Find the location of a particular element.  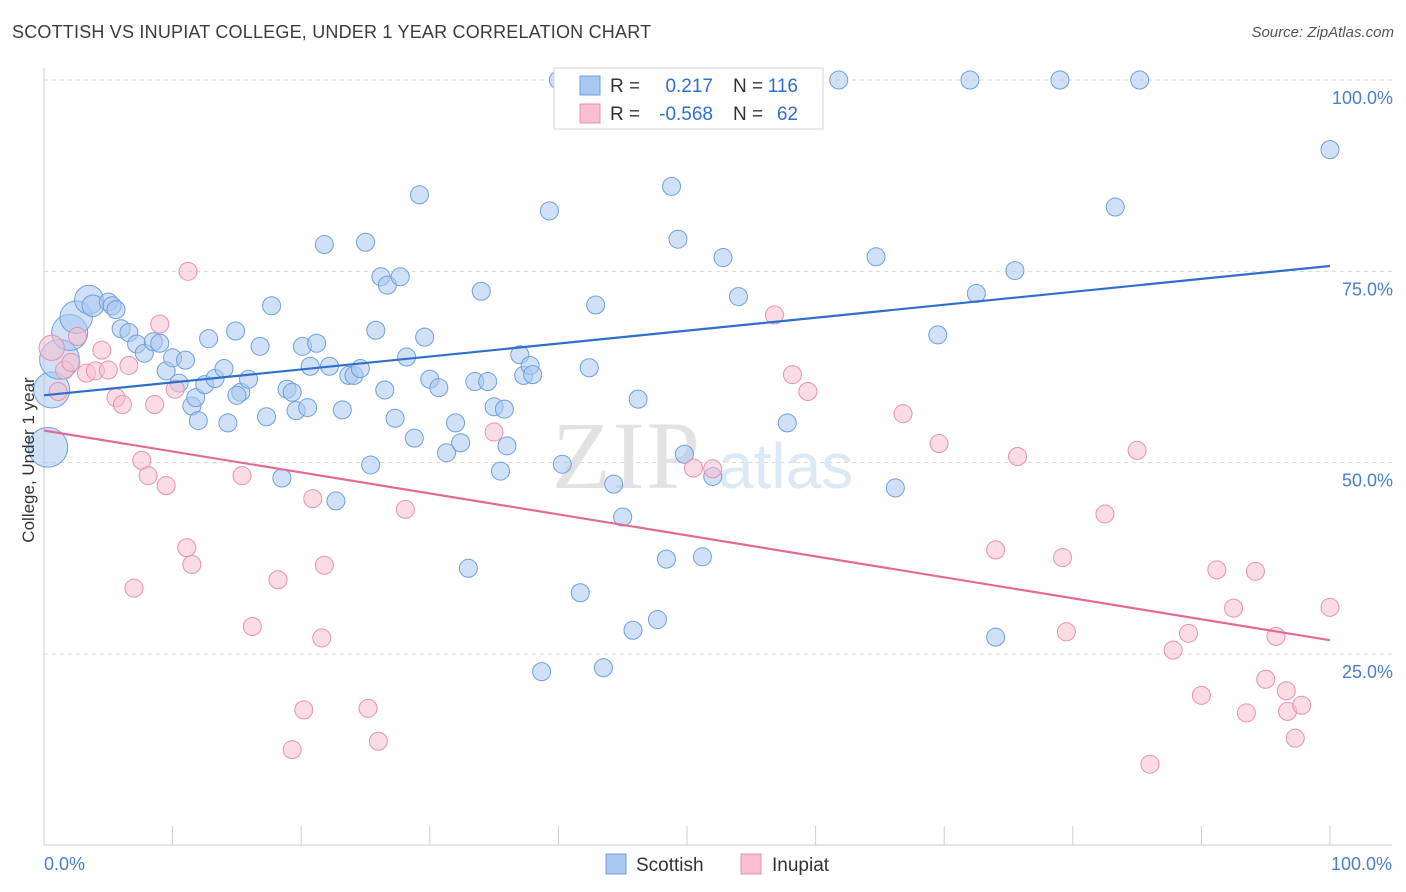

x-tick-label-right: 100.0% is located at coordinates (1361, 864).